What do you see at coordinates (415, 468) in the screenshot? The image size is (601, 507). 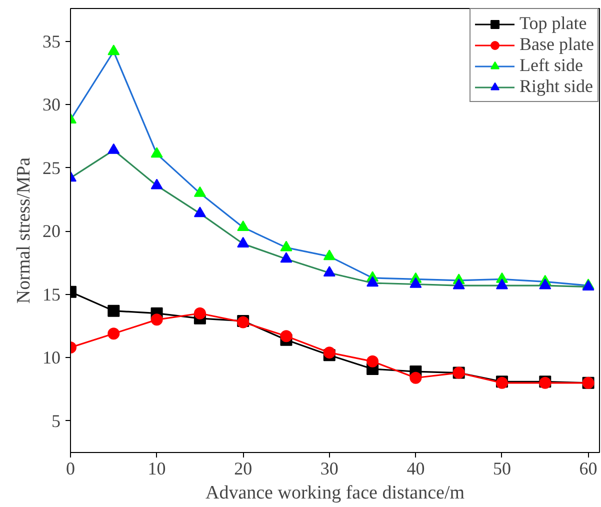 I see `x-tick-label: 40` at bounding box center [415, 468].